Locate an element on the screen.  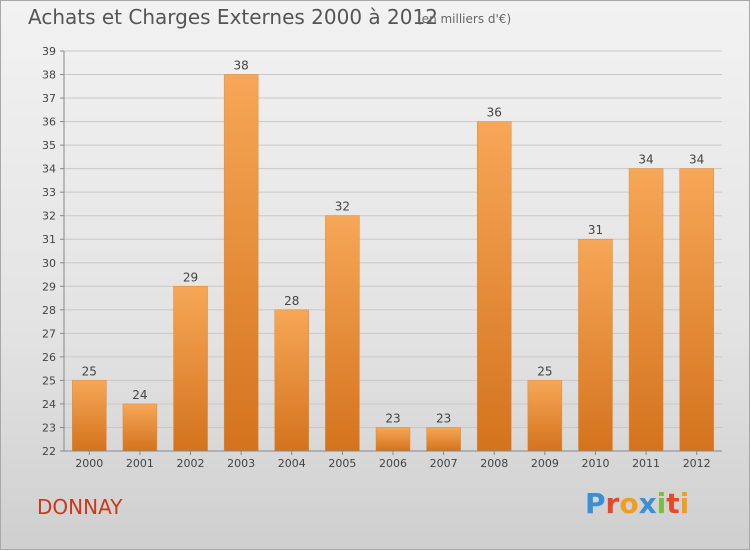
data-label-2001: 24 is located at coordinates (139, 395).